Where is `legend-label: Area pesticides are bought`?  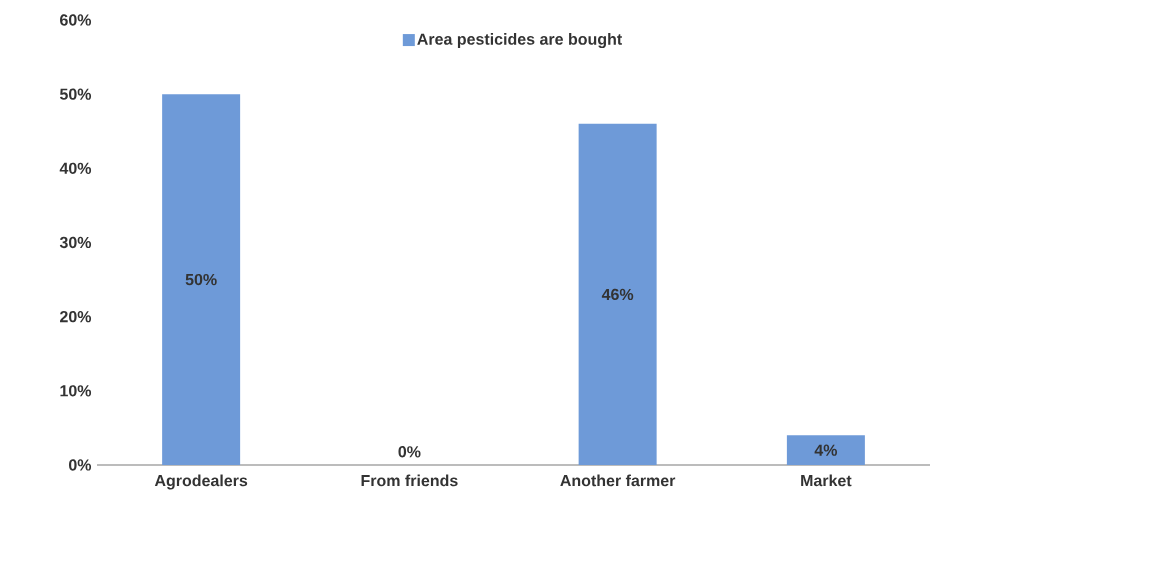
legend-label: Area pesticides are bought is located at coordinates (519, 41).